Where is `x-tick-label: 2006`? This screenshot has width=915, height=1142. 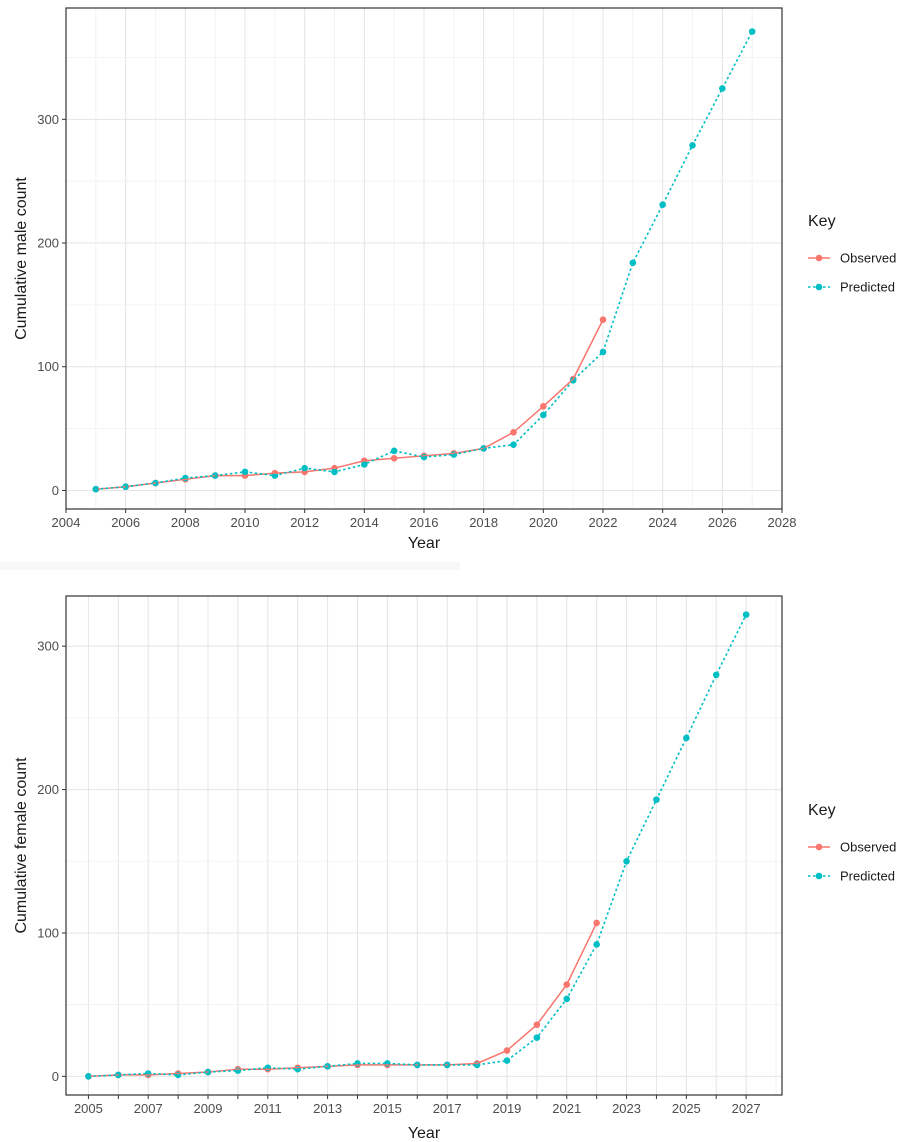 x-tick-label: 2006 is located at coordinates (125, 522).